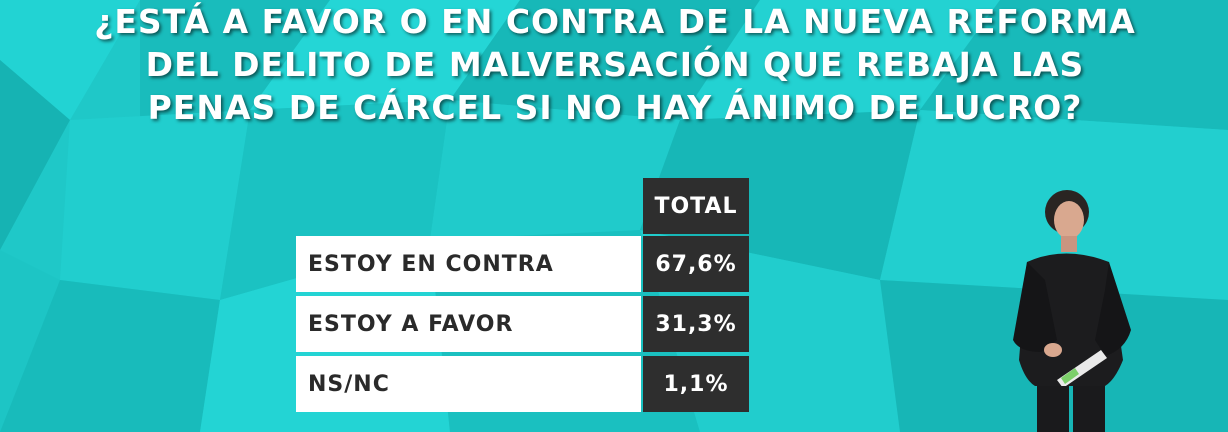  What do you see at coordinates (696, 384) in the screenshot?
I see `result-value: 1,1%` at bounding box center [696, 384].